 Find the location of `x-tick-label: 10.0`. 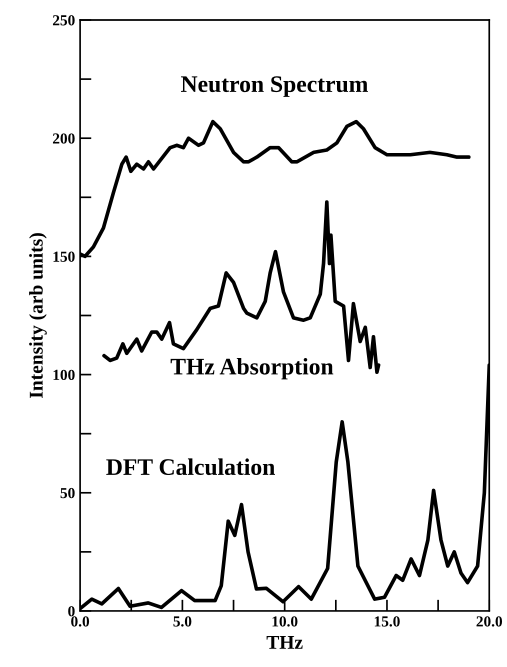

x-tick-label: 10.0 is located at coordinates (285, 621).